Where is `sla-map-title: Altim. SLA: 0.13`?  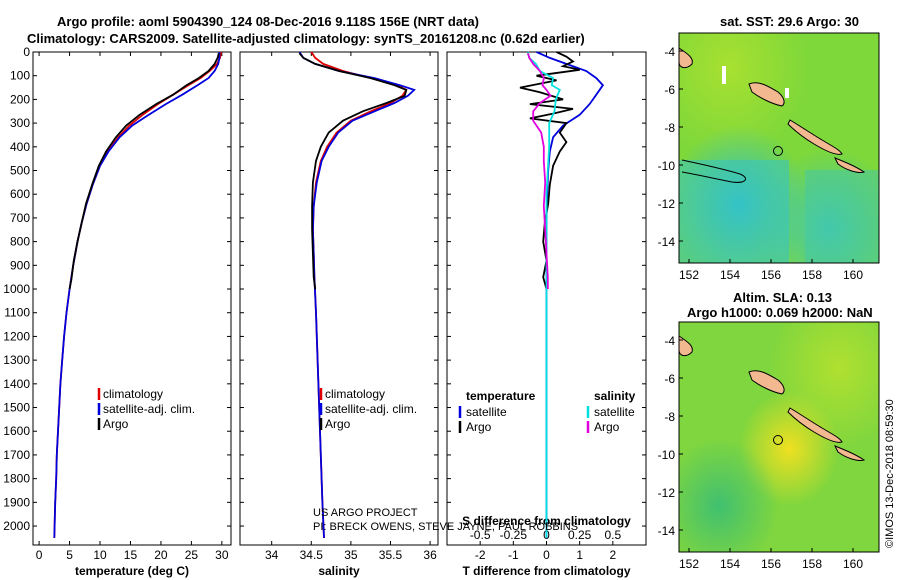
sla-map-title: Altim. SLA: 0.13 is located at coordinates (782, 297).